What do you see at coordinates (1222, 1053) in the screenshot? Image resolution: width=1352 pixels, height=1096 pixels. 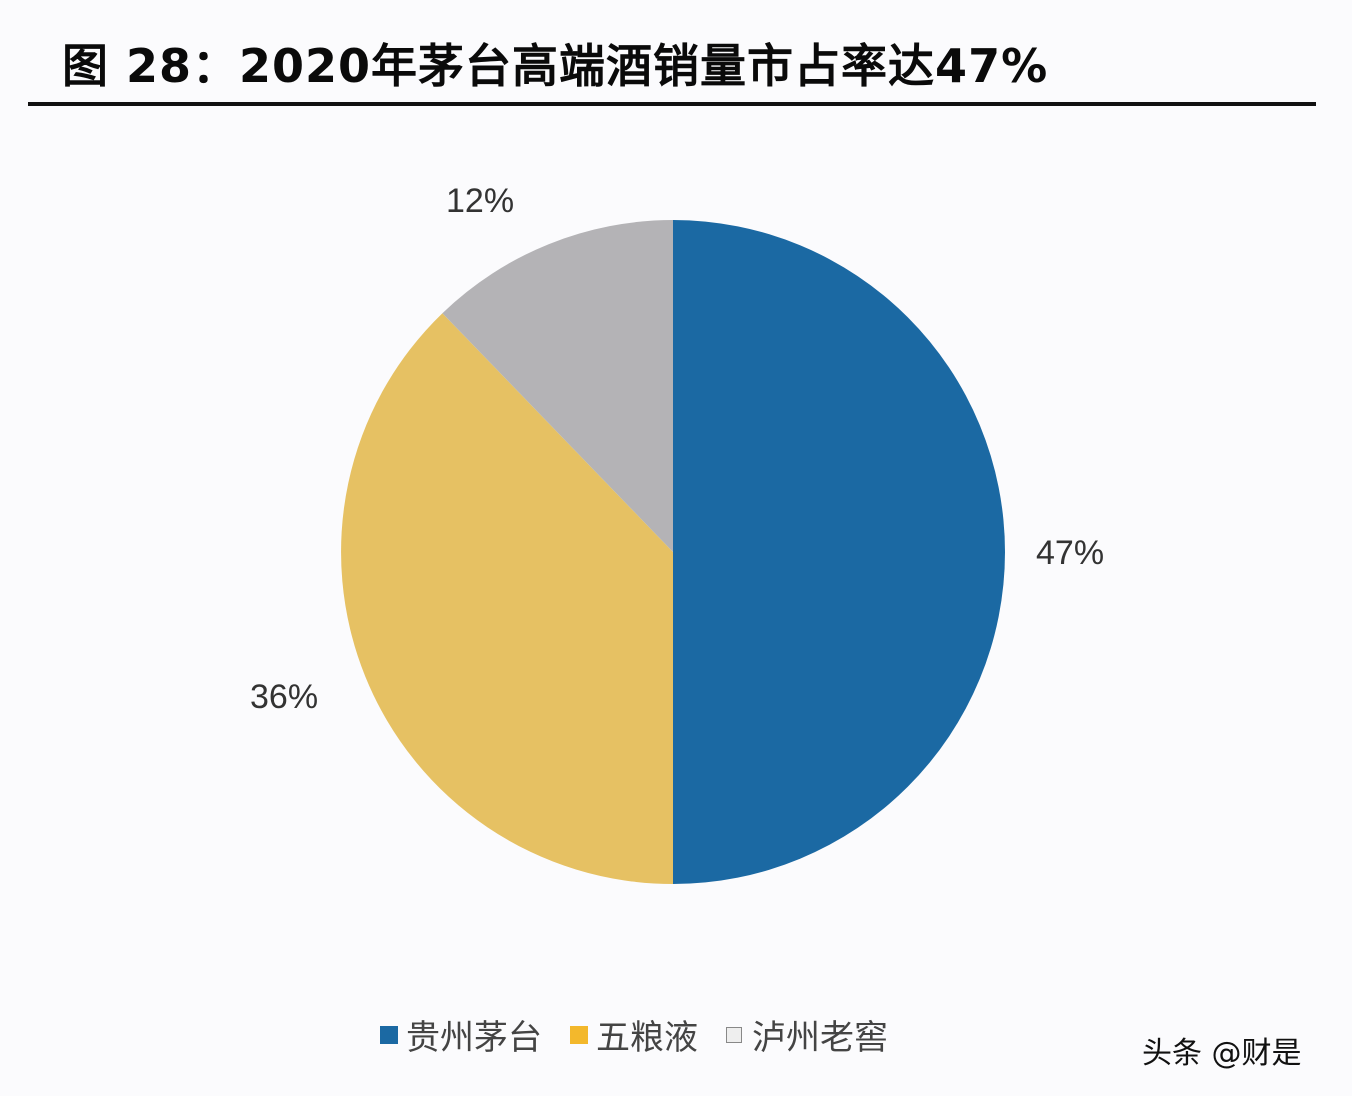 I see `watermark: 头条 @财是` at bounding box center [1222, 1053].